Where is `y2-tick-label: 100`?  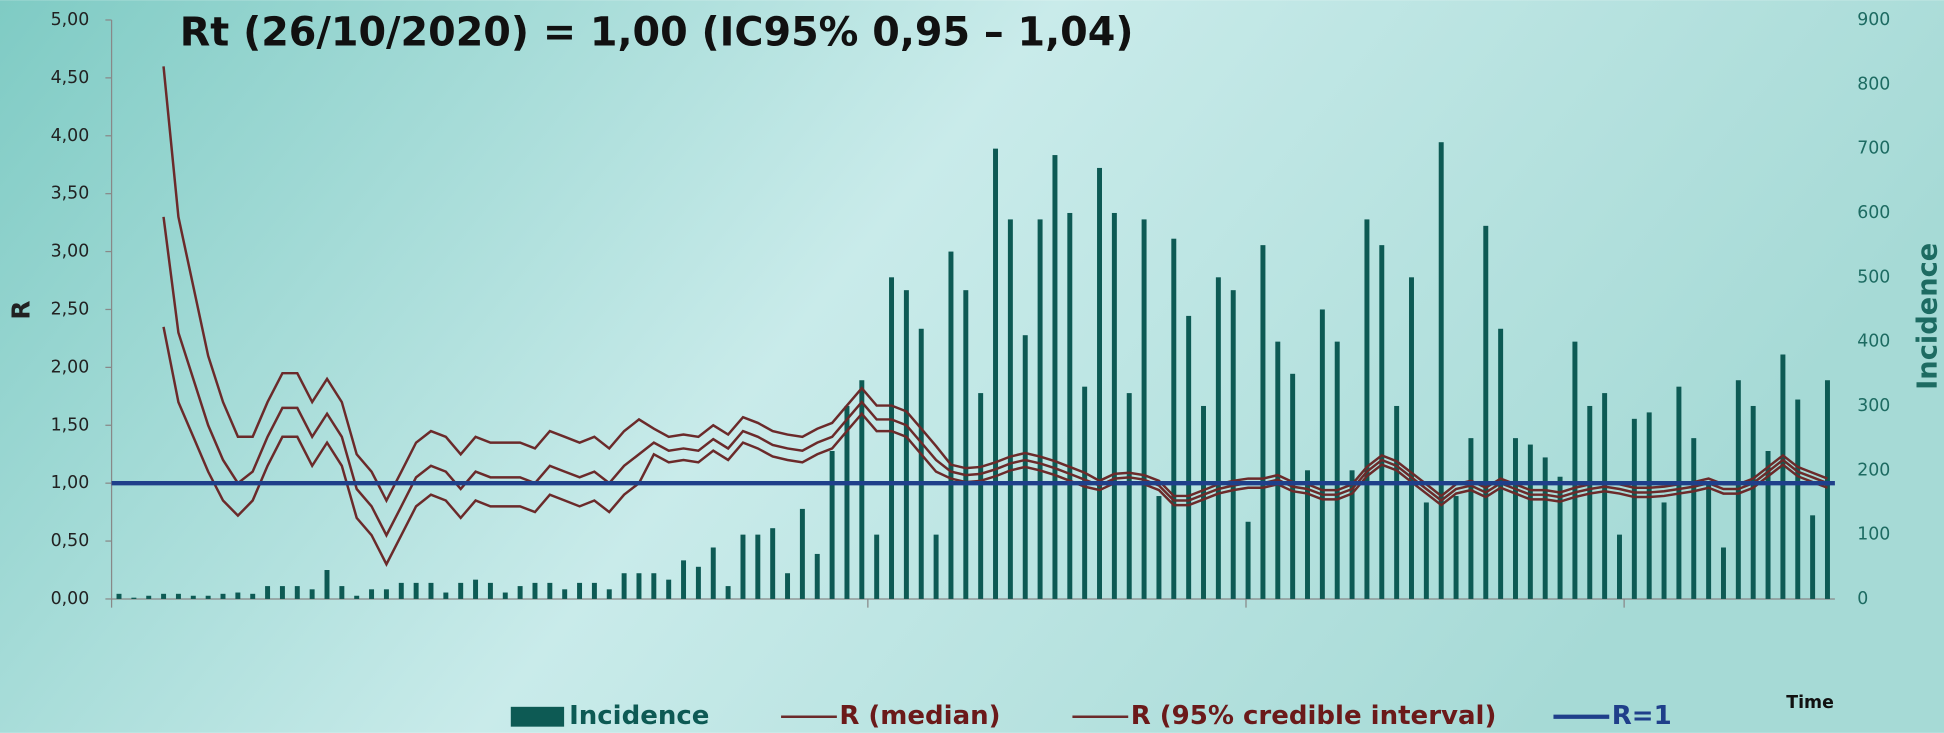
y2-tick-label: 100 is located at coordinates (1873, 535).